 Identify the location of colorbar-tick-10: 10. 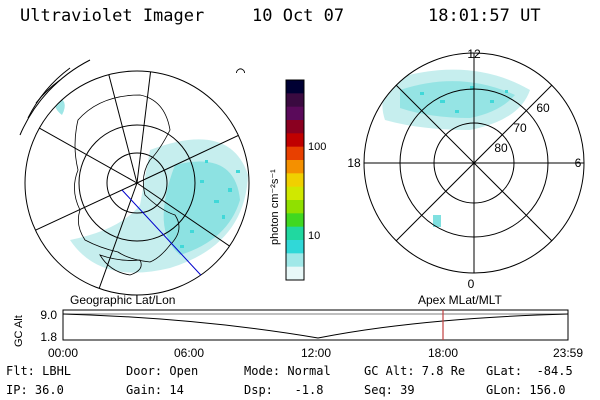
(314, 236).